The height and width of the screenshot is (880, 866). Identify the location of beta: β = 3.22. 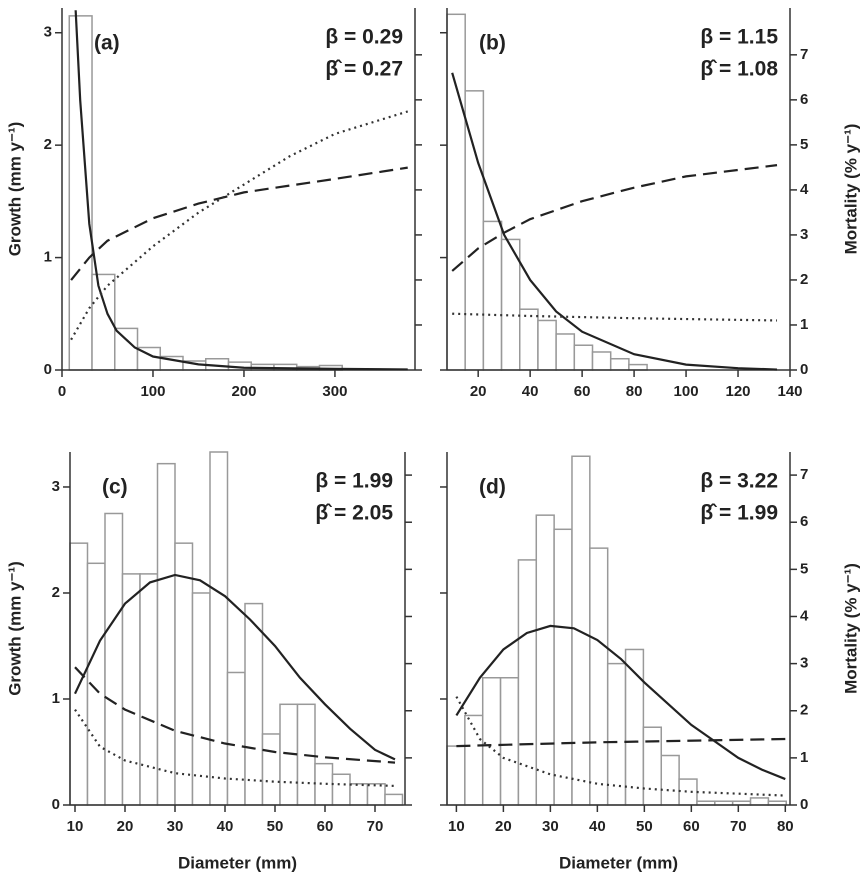
(739, 481).